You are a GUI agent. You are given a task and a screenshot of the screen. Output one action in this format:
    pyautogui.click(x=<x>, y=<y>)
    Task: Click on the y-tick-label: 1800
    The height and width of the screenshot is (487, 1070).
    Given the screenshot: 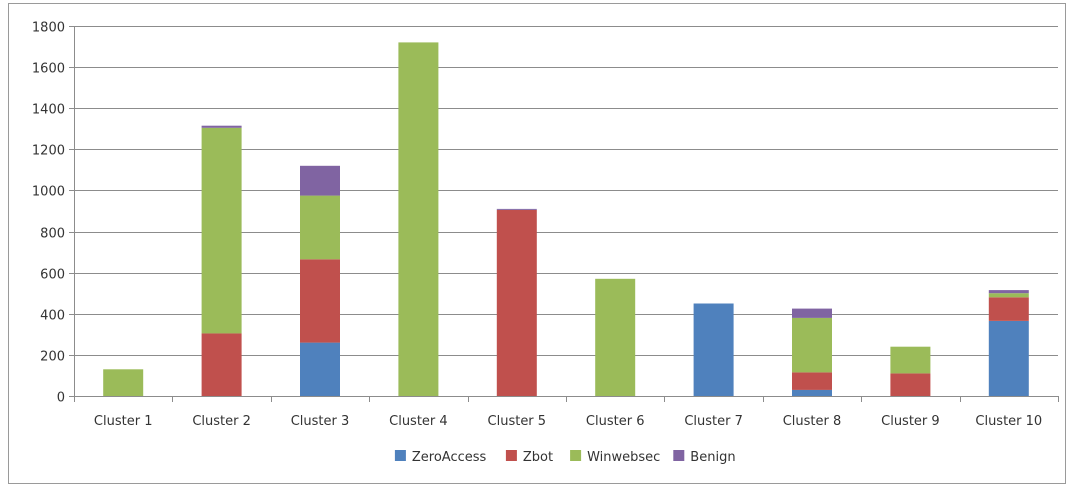 What is the action you would take?
    pyautogui.click(x=48, y=28)
    